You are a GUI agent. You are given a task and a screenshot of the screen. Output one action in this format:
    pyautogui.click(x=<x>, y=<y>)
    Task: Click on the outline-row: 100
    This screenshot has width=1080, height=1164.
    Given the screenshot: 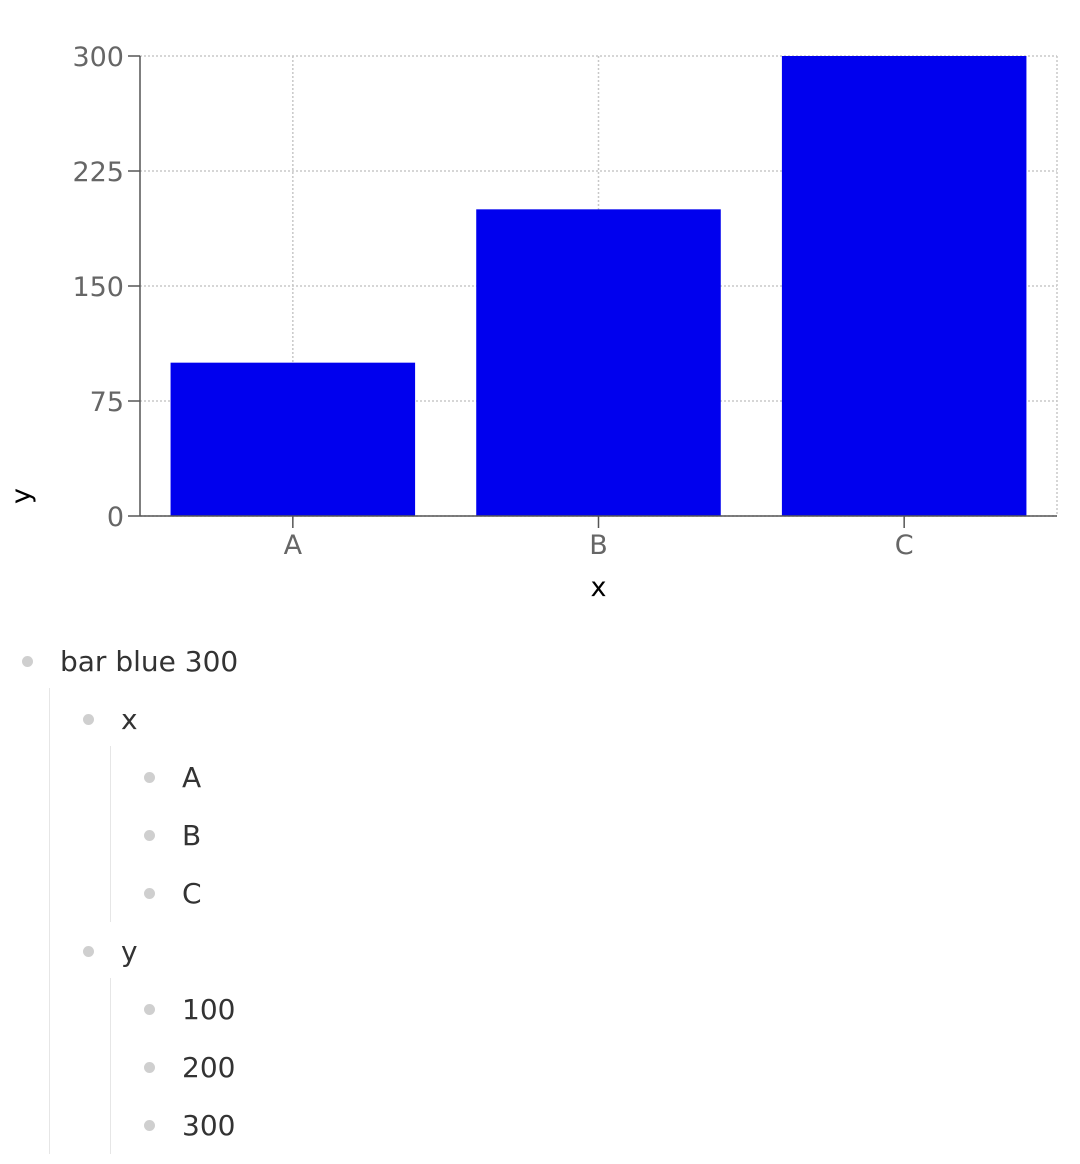 What is the action you would take?
    pyautogui.click(x=612, y=1009)
    